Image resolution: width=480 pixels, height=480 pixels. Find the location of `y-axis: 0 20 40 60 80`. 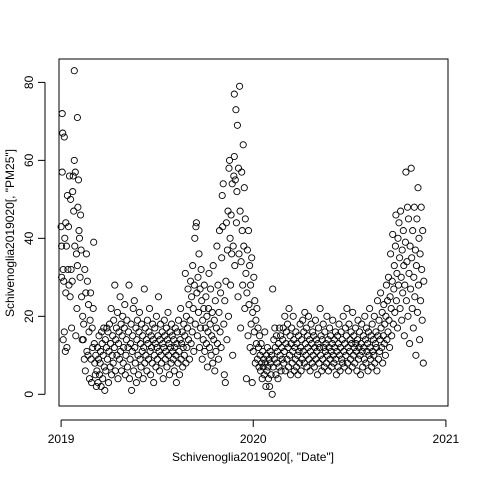

y-axis: 0 20 40 60 80 is located at coordinates (34, 236).